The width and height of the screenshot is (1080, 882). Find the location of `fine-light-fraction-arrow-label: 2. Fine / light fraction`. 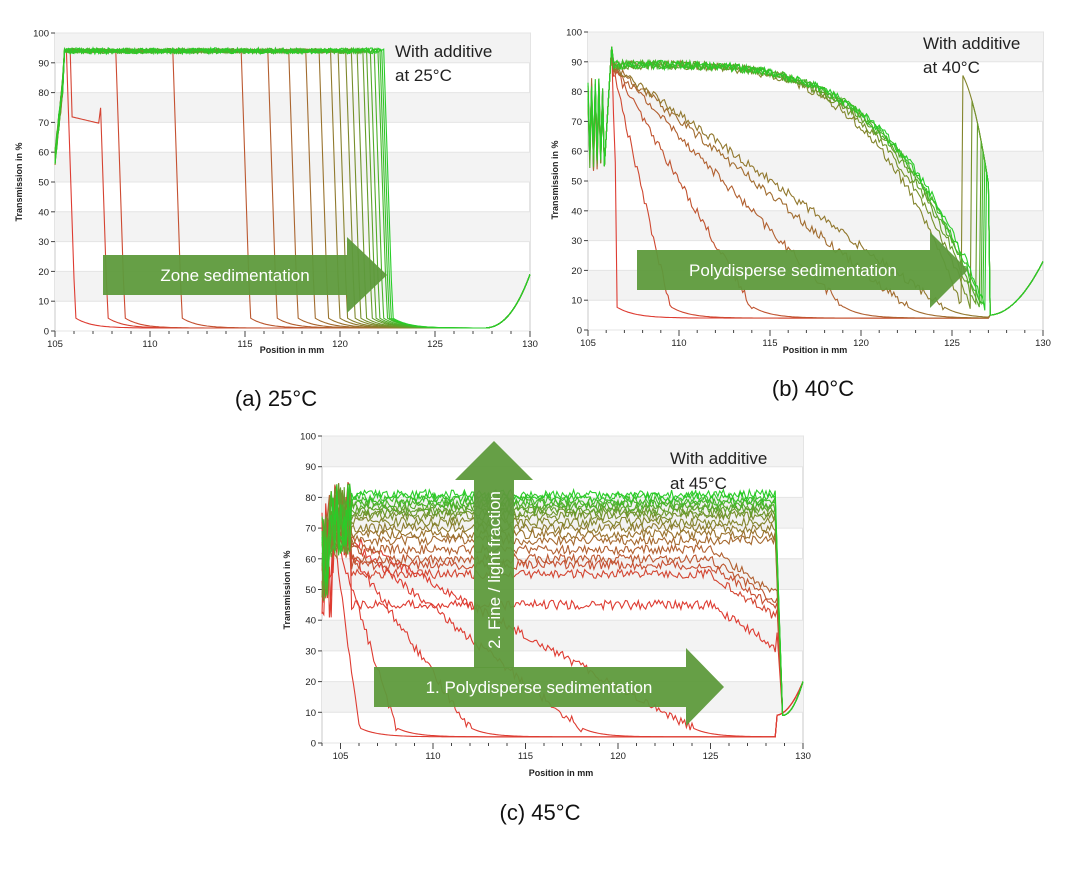

fine-light-fraction-arrow-label: 2. Fine / light fraction is located at coordinates (494, 570).